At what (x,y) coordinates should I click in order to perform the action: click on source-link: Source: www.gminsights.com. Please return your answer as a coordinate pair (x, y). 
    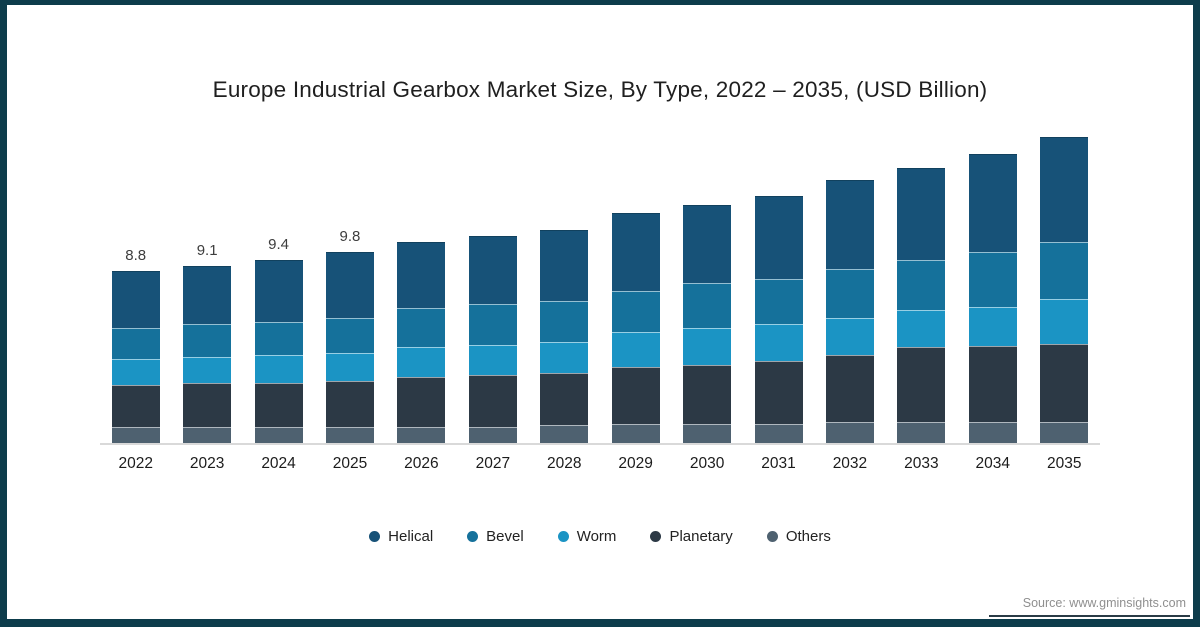
    Looking at the image, I should click on (1104, 603).